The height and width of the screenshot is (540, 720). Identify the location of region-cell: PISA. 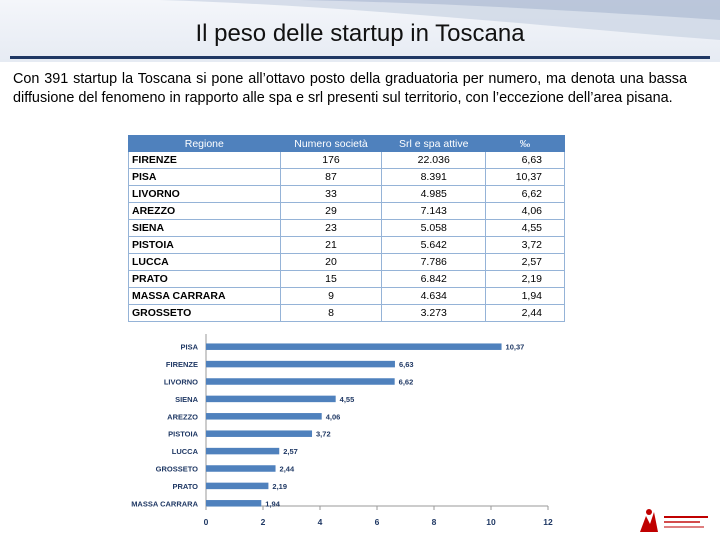
(204, 177).